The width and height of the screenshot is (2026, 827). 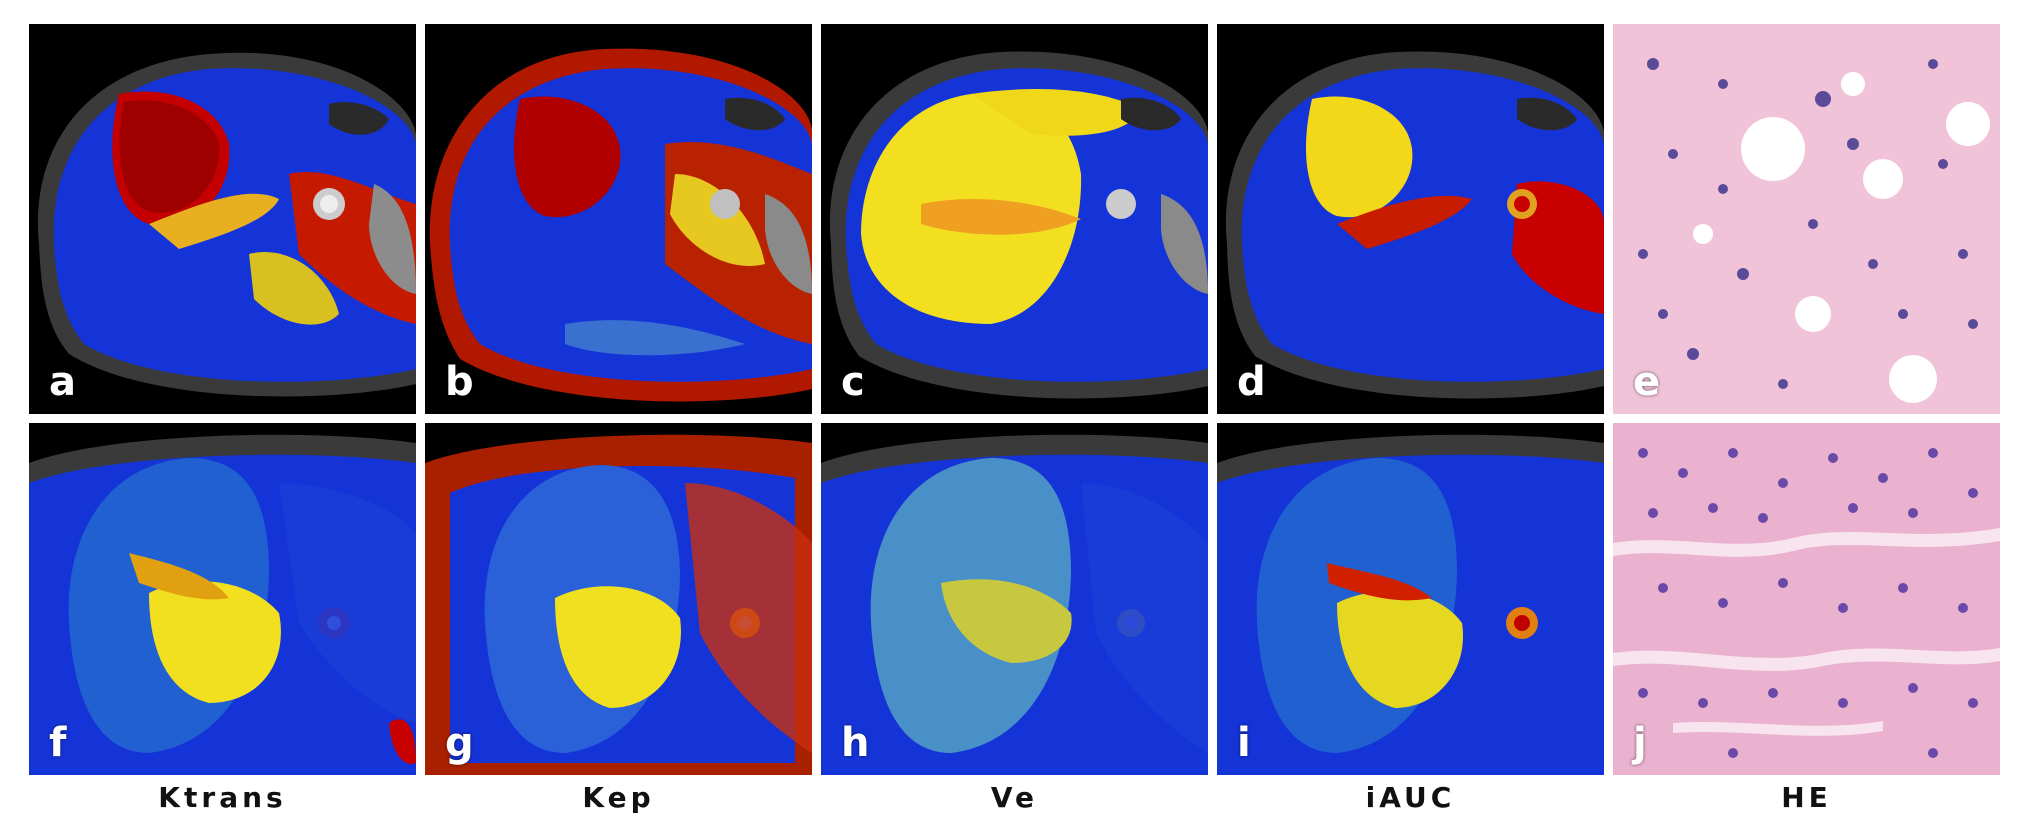 I want to click on panel-letter: a, so click(x=62, y=382).